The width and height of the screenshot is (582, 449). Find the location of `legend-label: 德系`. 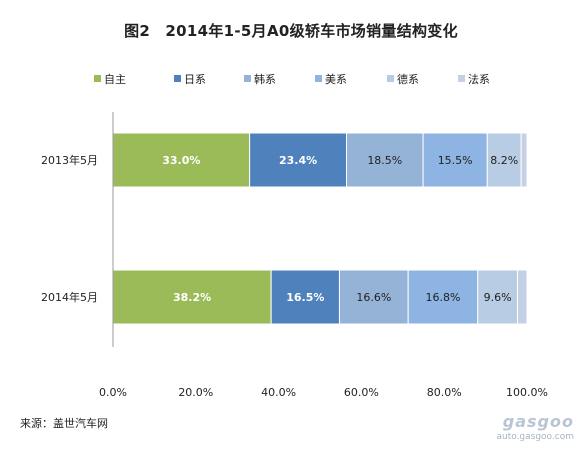

legend-label: 德系 is located at coordinates (408, 79).